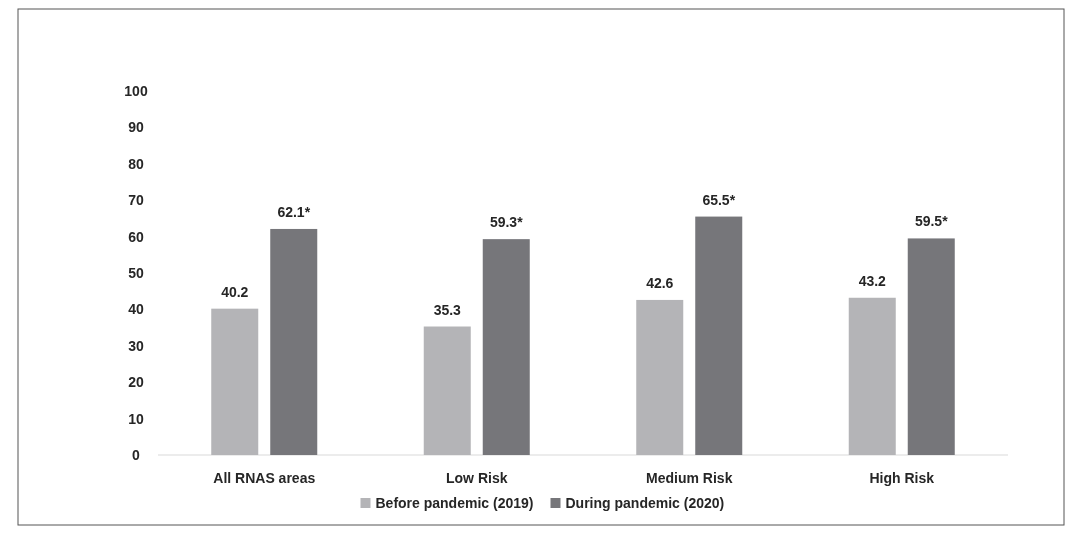 This screenshot has width=1086, height=539. What do you see at coordinates (136, 163) in the screenshot?
I see `y-tick-label: 80` at bounding box center [136, 163].